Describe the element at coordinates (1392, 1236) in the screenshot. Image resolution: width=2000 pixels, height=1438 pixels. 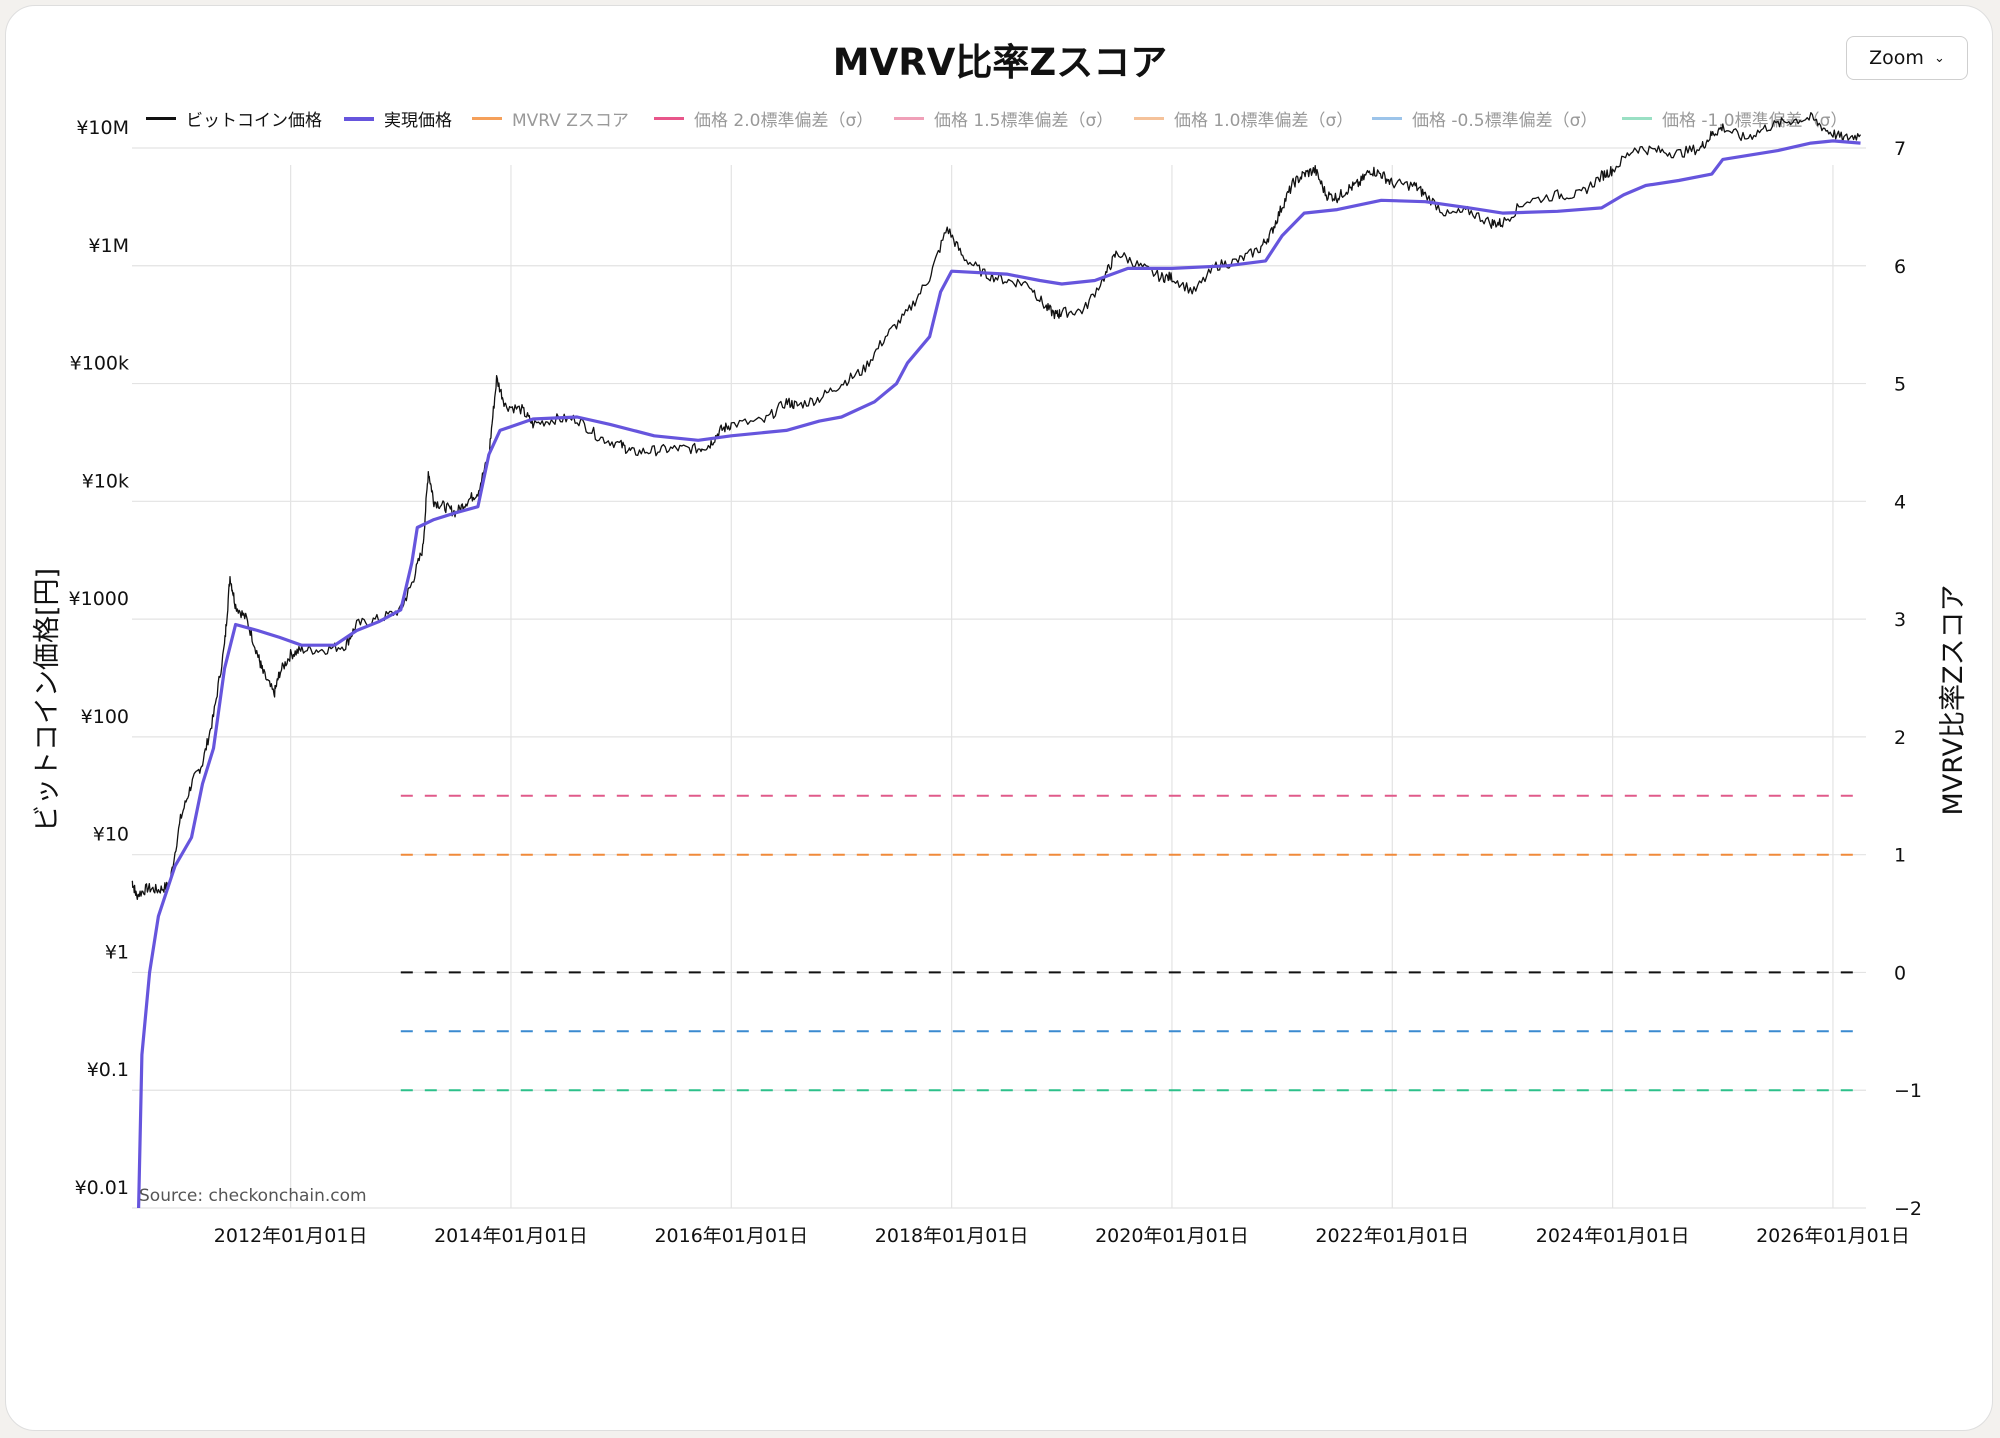
I see `x-tick-label: 2022年01月01日` at that location.